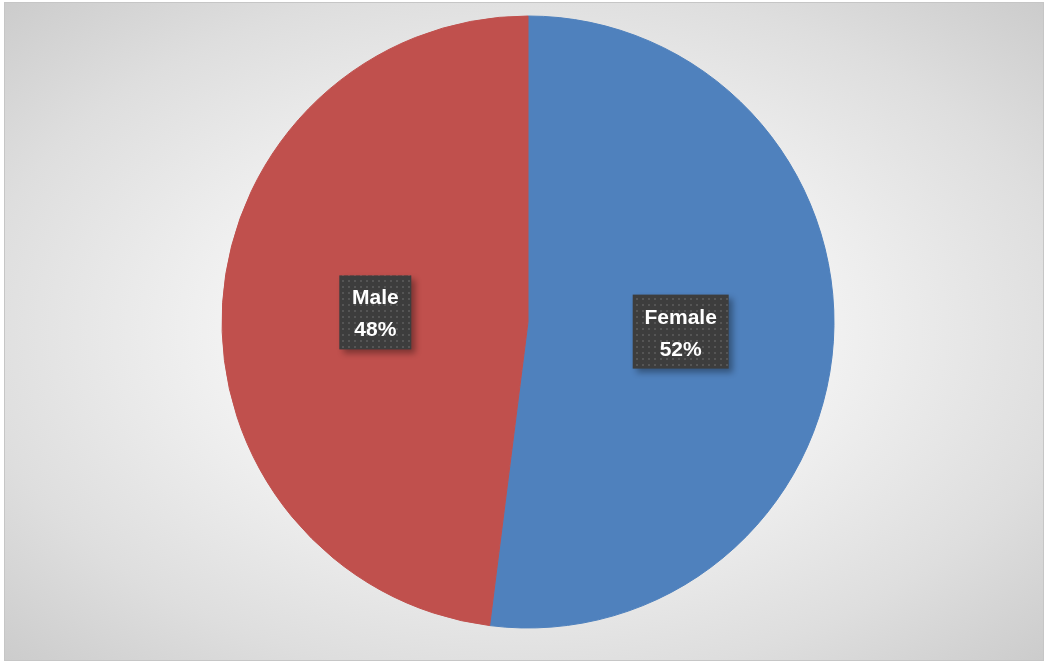 The width and height of the screenshot is (1047, 663). What do you see at coordinates (680, 316) in the screenshot?
I see `slice-label: Female` at bounding box center [680, 316].